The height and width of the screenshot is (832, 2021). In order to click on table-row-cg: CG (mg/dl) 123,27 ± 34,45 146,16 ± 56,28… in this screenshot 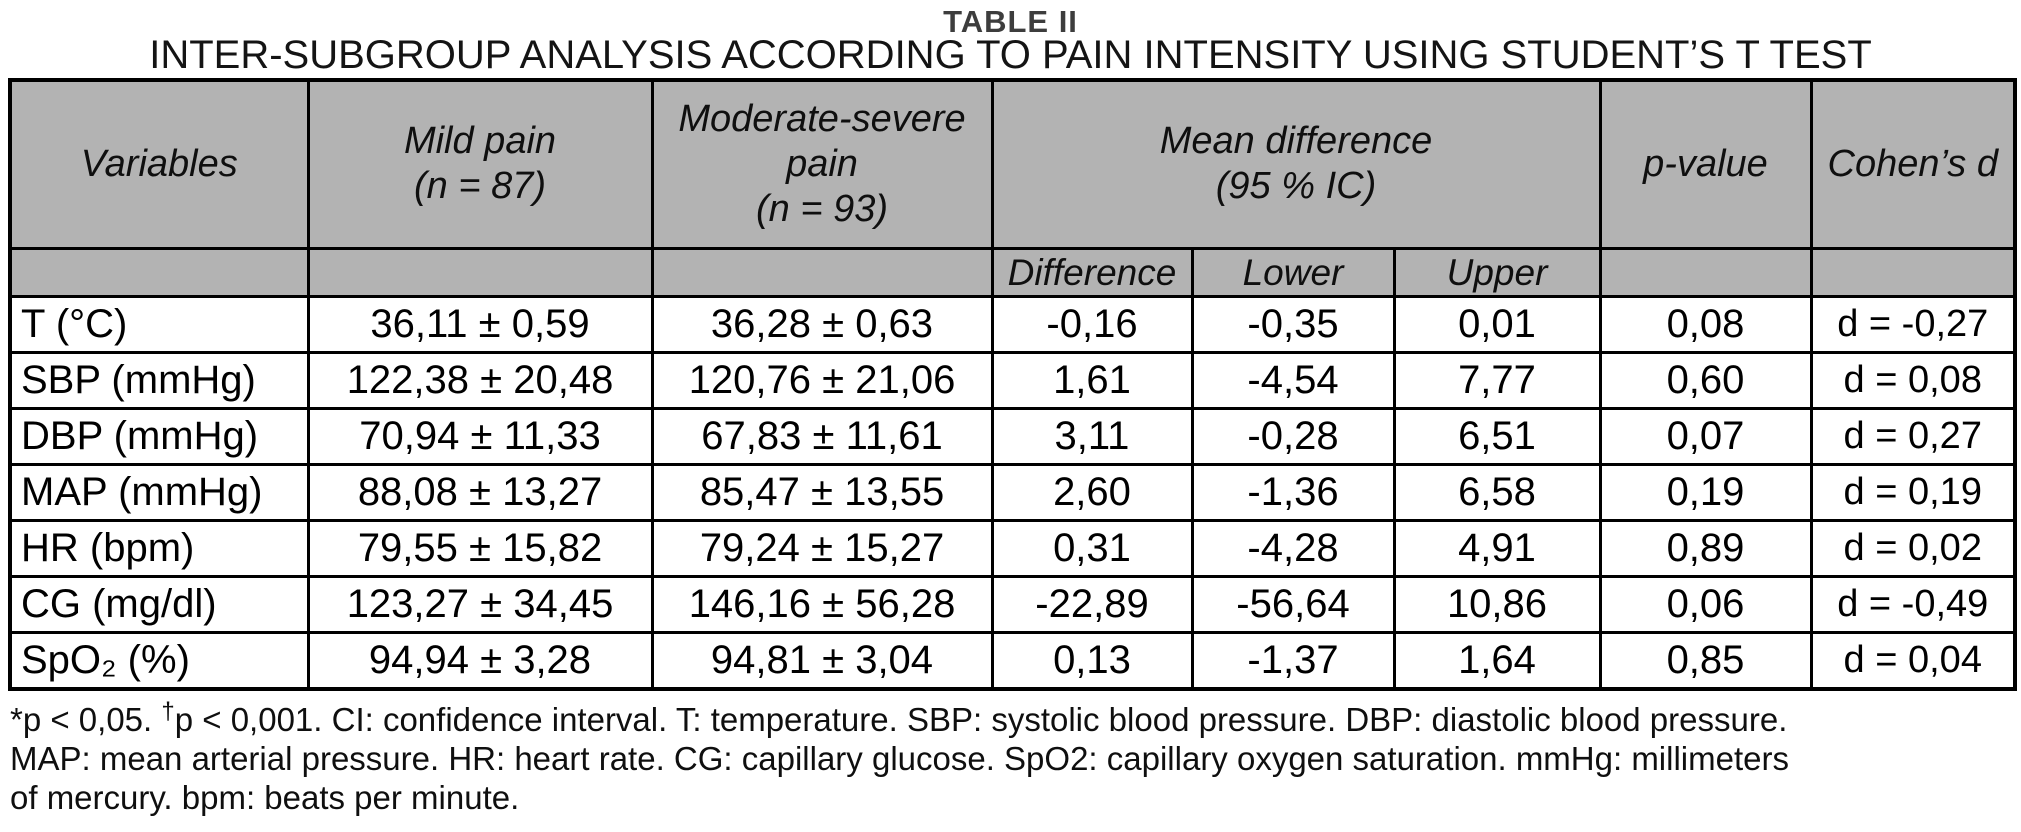, I will do `click(1012, 605)`.